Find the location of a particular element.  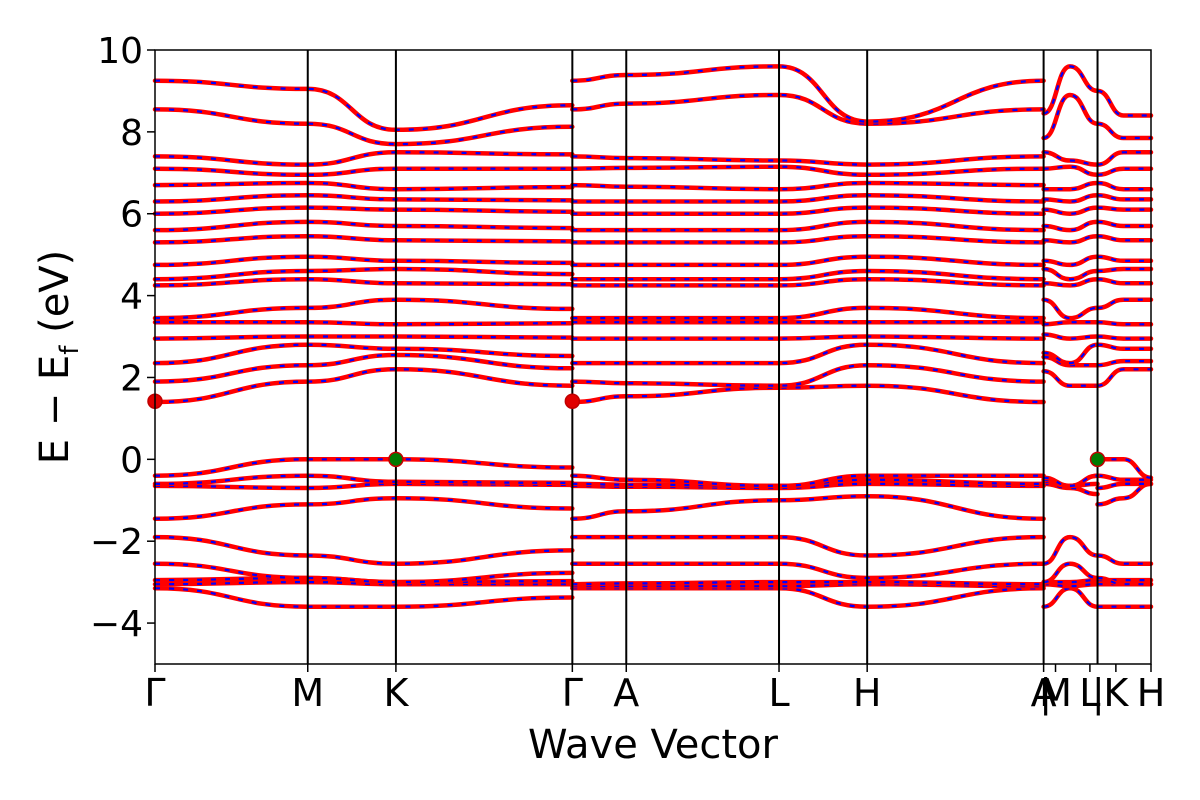

x-tick-label: A is located at coordinates (626, 693).